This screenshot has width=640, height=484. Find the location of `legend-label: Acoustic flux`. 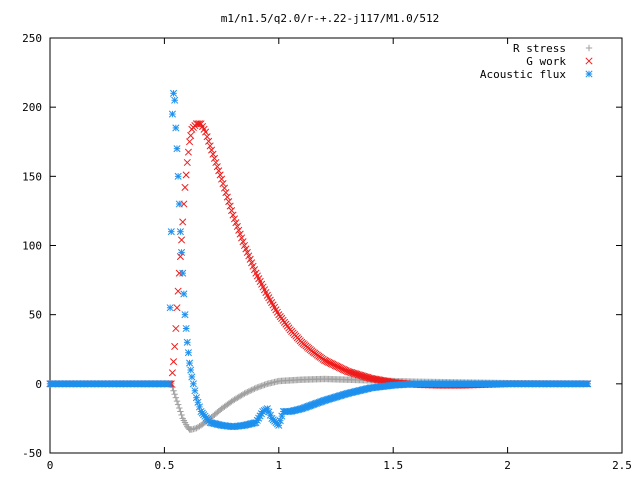

legend-label: Acoustic flux is located at coordinates (523, 74).